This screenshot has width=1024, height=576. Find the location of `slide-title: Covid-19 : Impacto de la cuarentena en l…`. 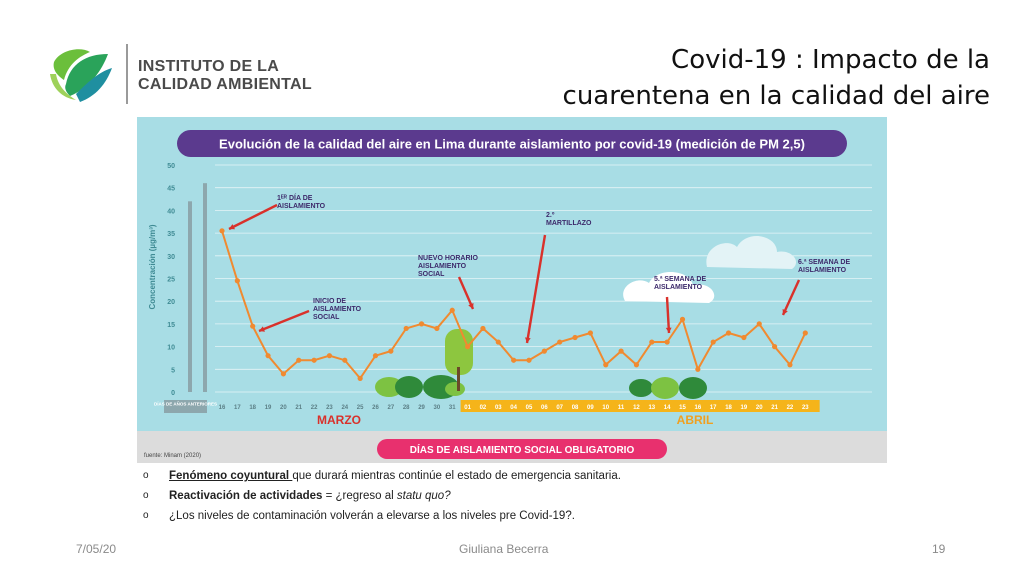

slide-title: Covid-19 : Impacto de la cuarentena en l… is located at coordinates (776, 78).